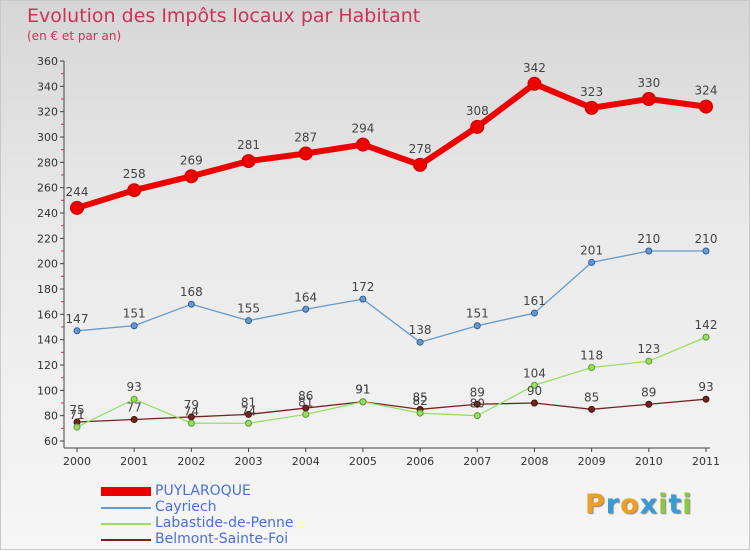  I want to click on proxiti-logo: Proxiti, so click(639, 504).